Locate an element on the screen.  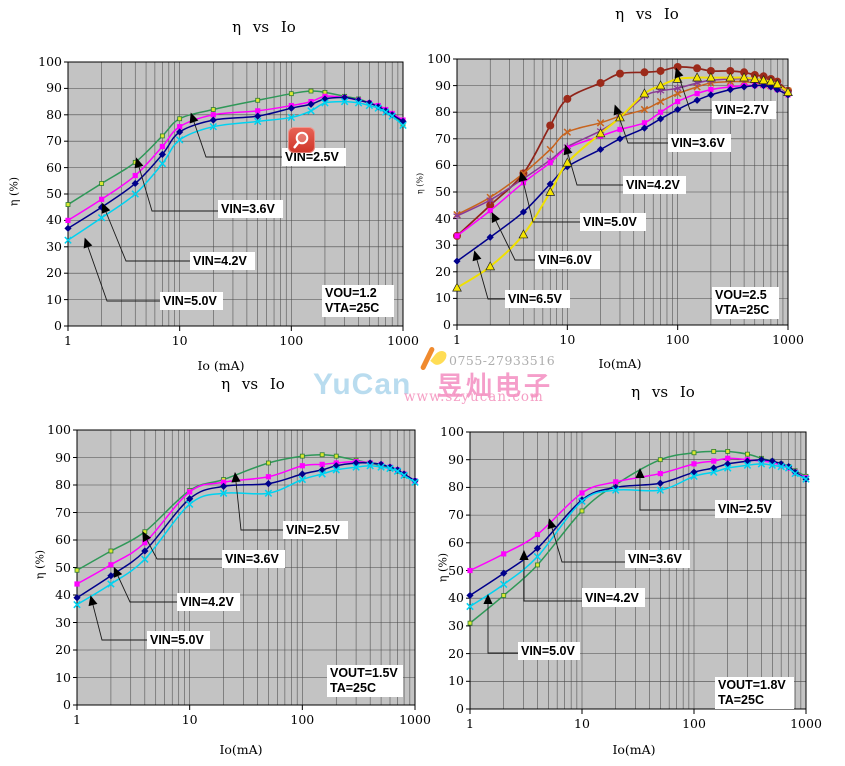
zoom-magnifier-icon is located at coordinates (301, 140).